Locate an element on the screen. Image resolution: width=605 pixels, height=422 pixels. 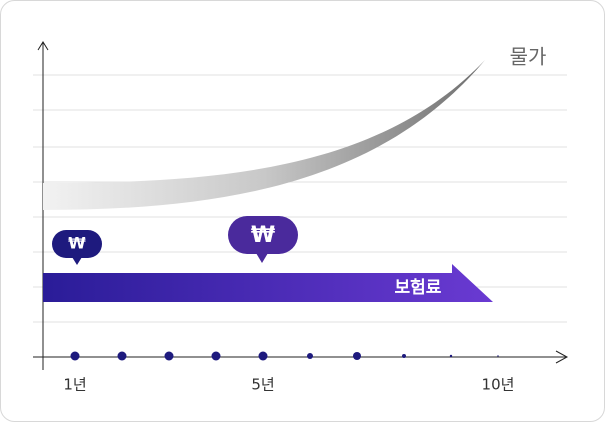
bubble-large: ₩ is located at coordinates (263, 239).